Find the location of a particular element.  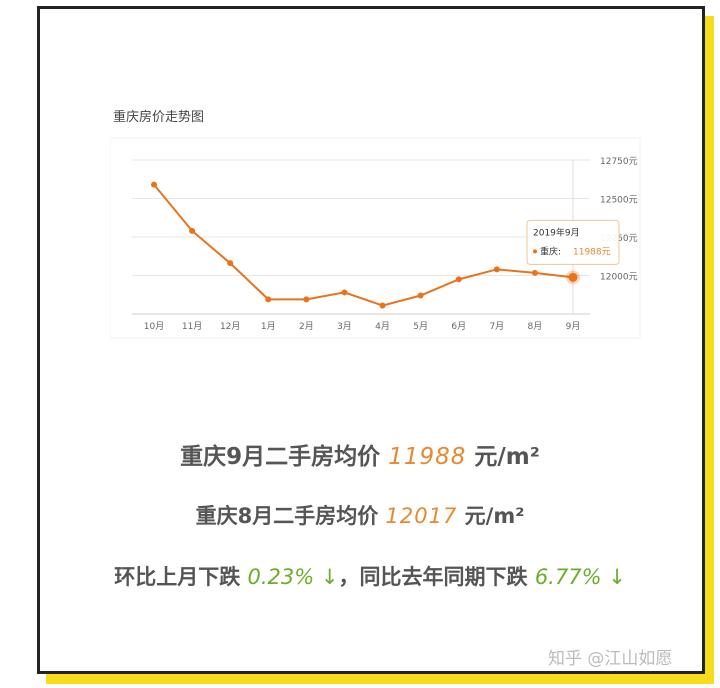

x-tick-label: 8月 is located at coordinates (535, 326).